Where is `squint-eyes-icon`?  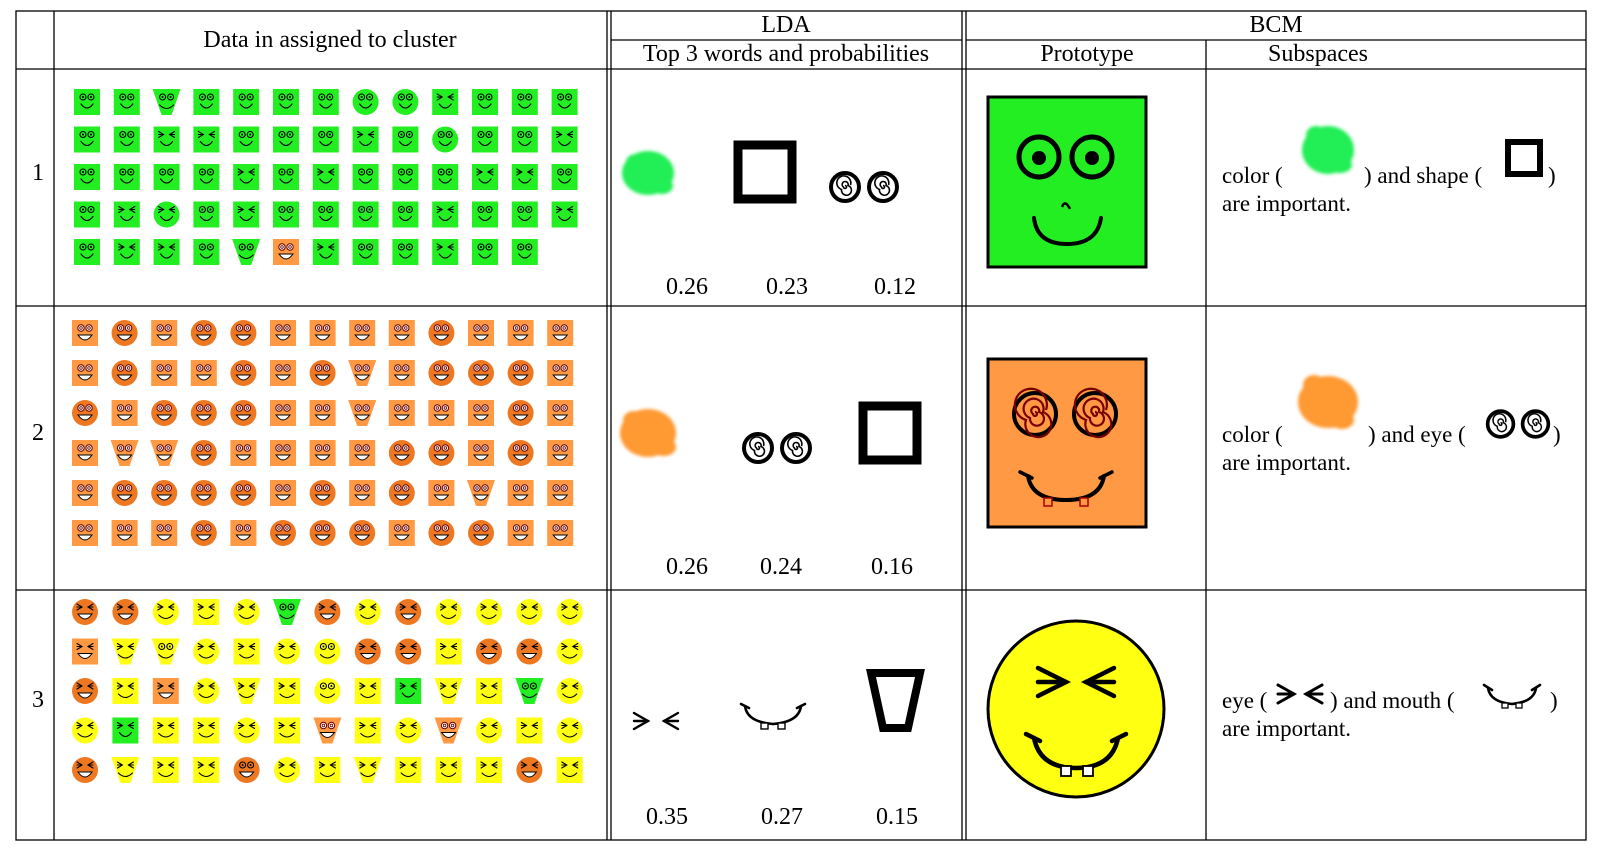
squint-eyes-icon is located at coordinates (656, 721).